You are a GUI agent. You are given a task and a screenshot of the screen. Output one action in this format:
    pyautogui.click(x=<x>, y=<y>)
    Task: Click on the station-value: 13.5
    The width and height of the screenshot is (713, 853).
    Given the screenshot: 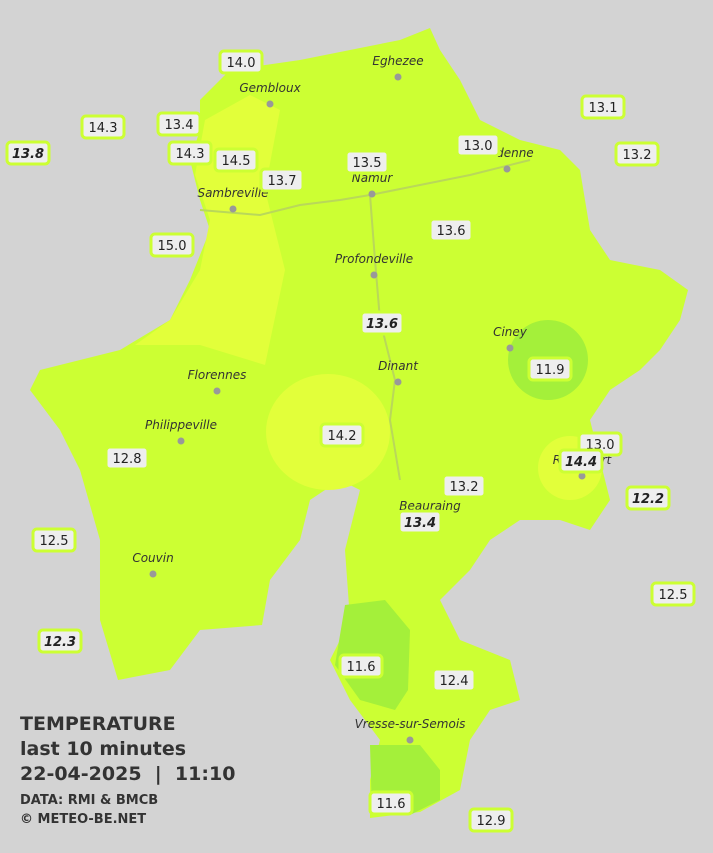 What is the action you would take?
    pyautogui.click(x=367, y=163)
    